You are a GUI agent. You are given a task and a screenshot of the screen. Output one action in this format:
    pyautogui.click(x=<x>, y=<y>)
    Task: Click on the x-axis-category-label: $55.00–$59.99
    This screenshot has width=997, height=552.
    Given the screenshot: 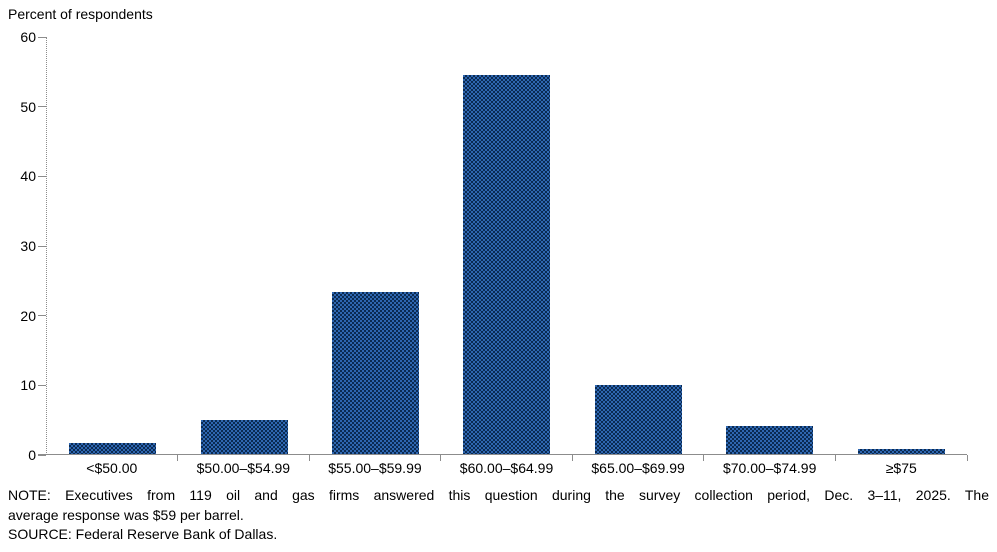 What is the action you would take?
    pyautogui.click(x=375, y=468)
    